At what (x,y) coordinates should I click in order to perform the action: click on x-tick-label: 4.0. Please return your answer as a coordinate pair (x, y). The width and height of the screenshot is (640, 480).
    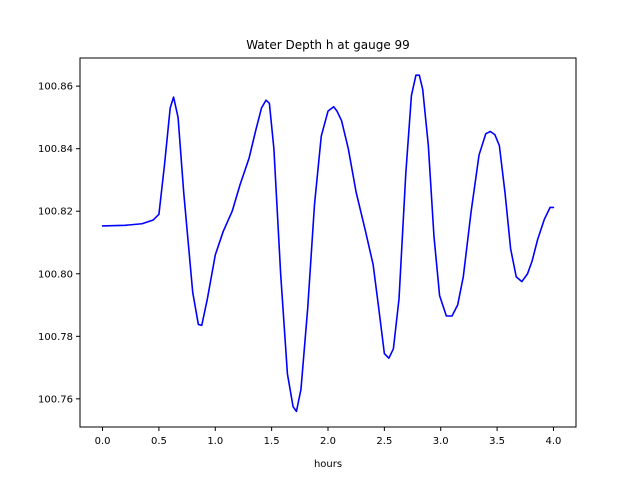
    Looking at the image, I should click on (554, 441).